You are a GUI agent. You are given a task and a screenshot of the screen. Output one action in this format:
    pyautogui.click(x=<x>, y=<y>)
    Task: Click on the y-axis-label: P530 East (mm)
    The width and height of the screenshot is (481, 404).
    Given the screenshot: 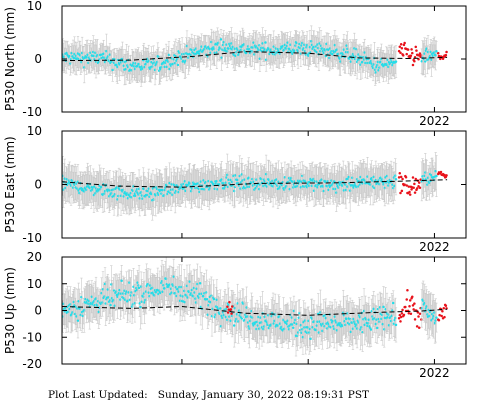 What is the action you would take?
    pyautogui.click(x=10, y=184)
    